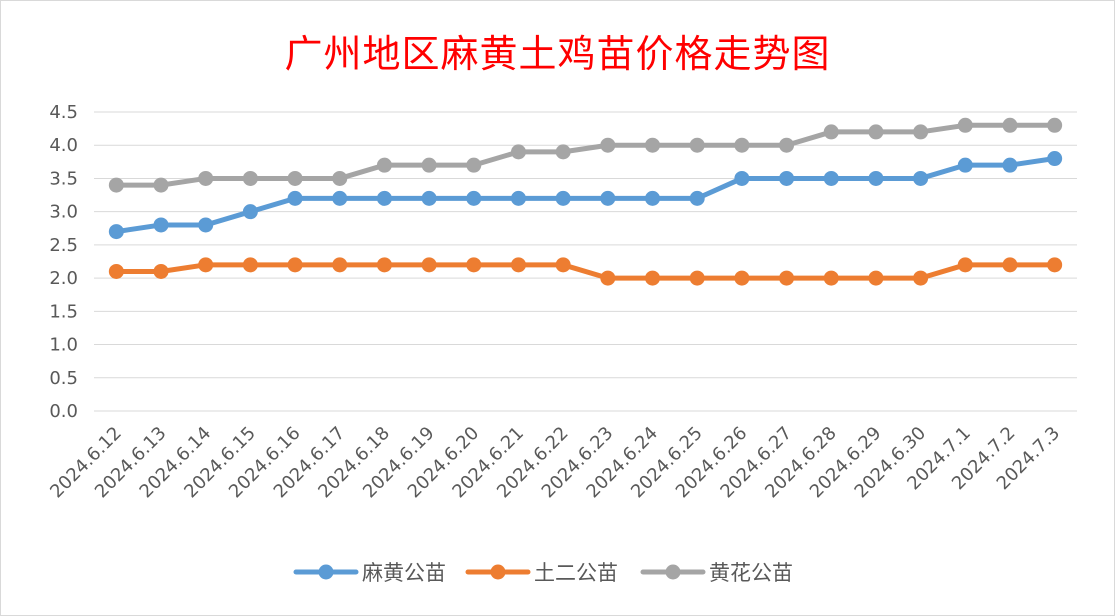 This screenshot has width=1115, height=616. Describe the element at coordinates (63, 262) in the screenshot. I see `y-axis-ticks: 0.0 0.5 1.0 1.5 2.0 2.5 3.0 3.5 4.0 4.5` at that location.